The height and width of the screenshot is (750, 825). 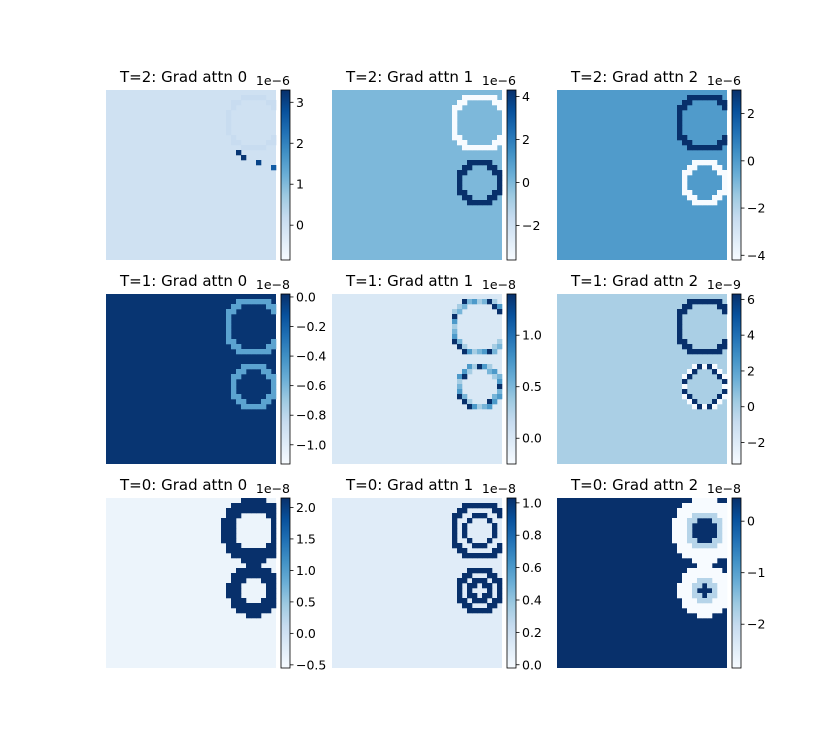 I want to click on colorbar-tick-label: 0, so click(x=526, y=182).